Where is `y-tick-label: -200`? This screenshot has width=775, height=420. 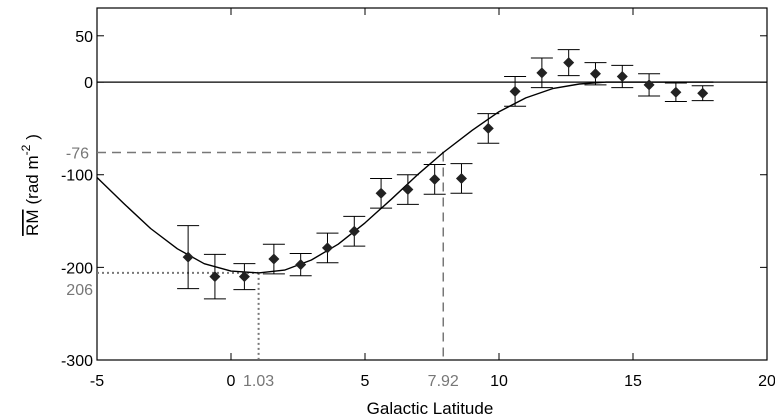 y-tick-label: -200 is located at coordinates (77, 268).